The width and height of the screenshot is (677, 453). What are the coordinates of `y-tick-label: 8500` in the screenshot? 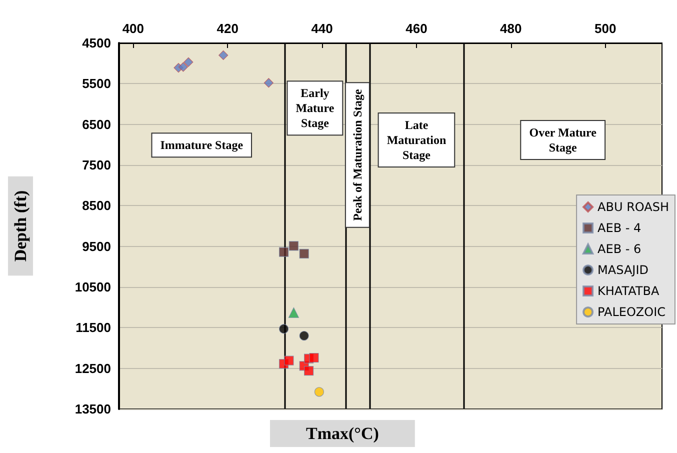 It's located at (96, 206).